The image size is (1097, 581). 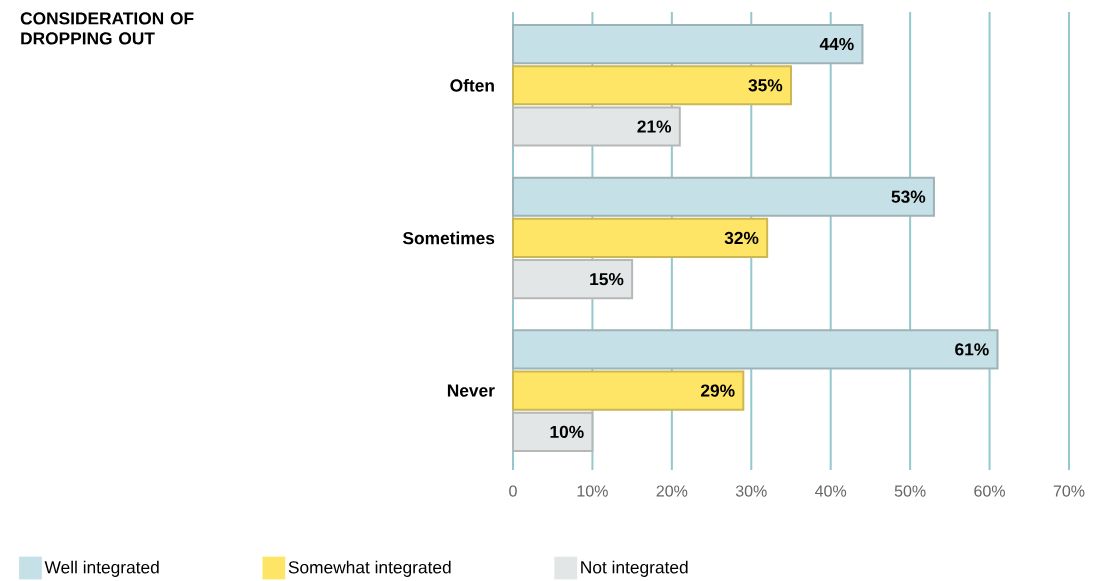 What do you see at coordinates (717, 390) in the screenshot?
I see `data-label: 29%` at bounding box center [717, 390].